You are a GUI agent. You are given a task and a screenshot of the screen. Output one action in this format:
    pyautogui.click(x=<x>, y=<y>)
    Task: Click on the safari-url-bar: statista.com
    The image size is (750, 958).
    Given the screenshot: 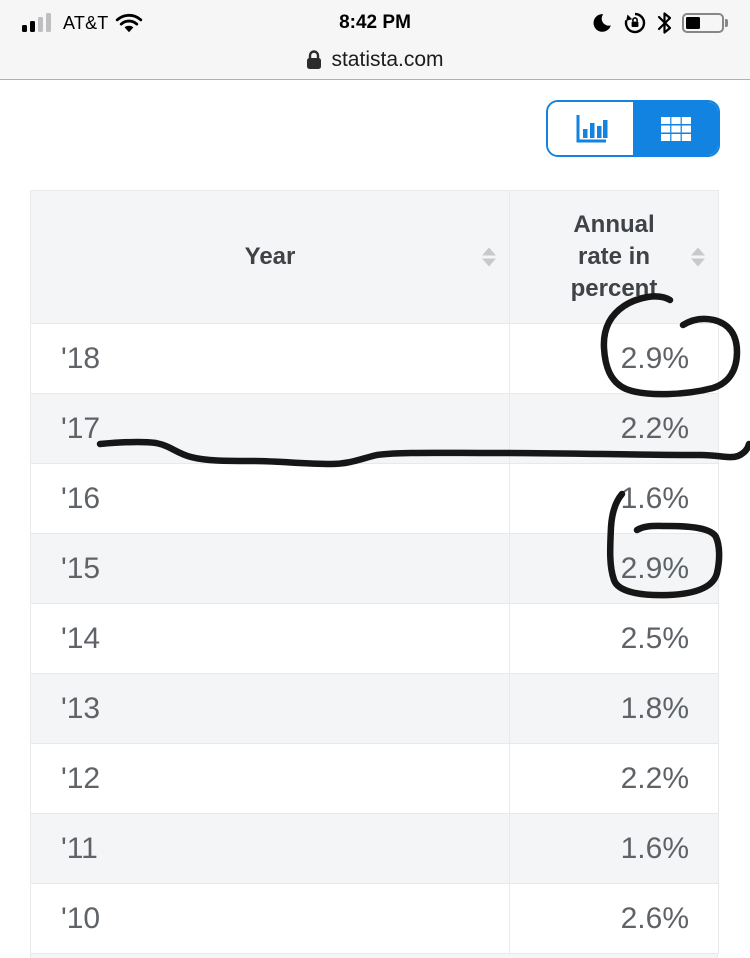 What is the action you would take?
    pyautogui.click(x=375, y=59)
    